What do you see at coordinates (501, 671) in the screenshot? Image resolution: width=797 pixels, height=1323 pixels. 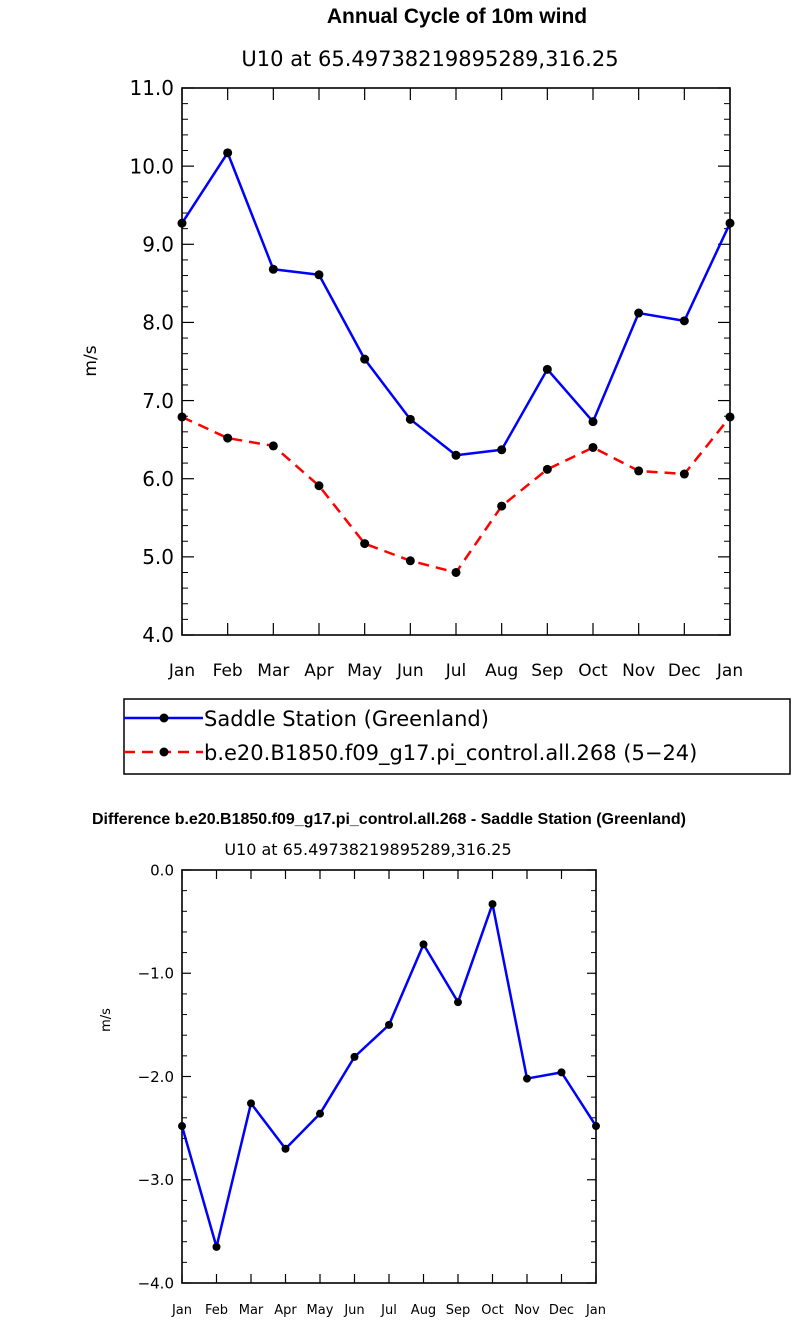 I see `chart1-xtick-label: Aug` at bounding box center [501, 671].